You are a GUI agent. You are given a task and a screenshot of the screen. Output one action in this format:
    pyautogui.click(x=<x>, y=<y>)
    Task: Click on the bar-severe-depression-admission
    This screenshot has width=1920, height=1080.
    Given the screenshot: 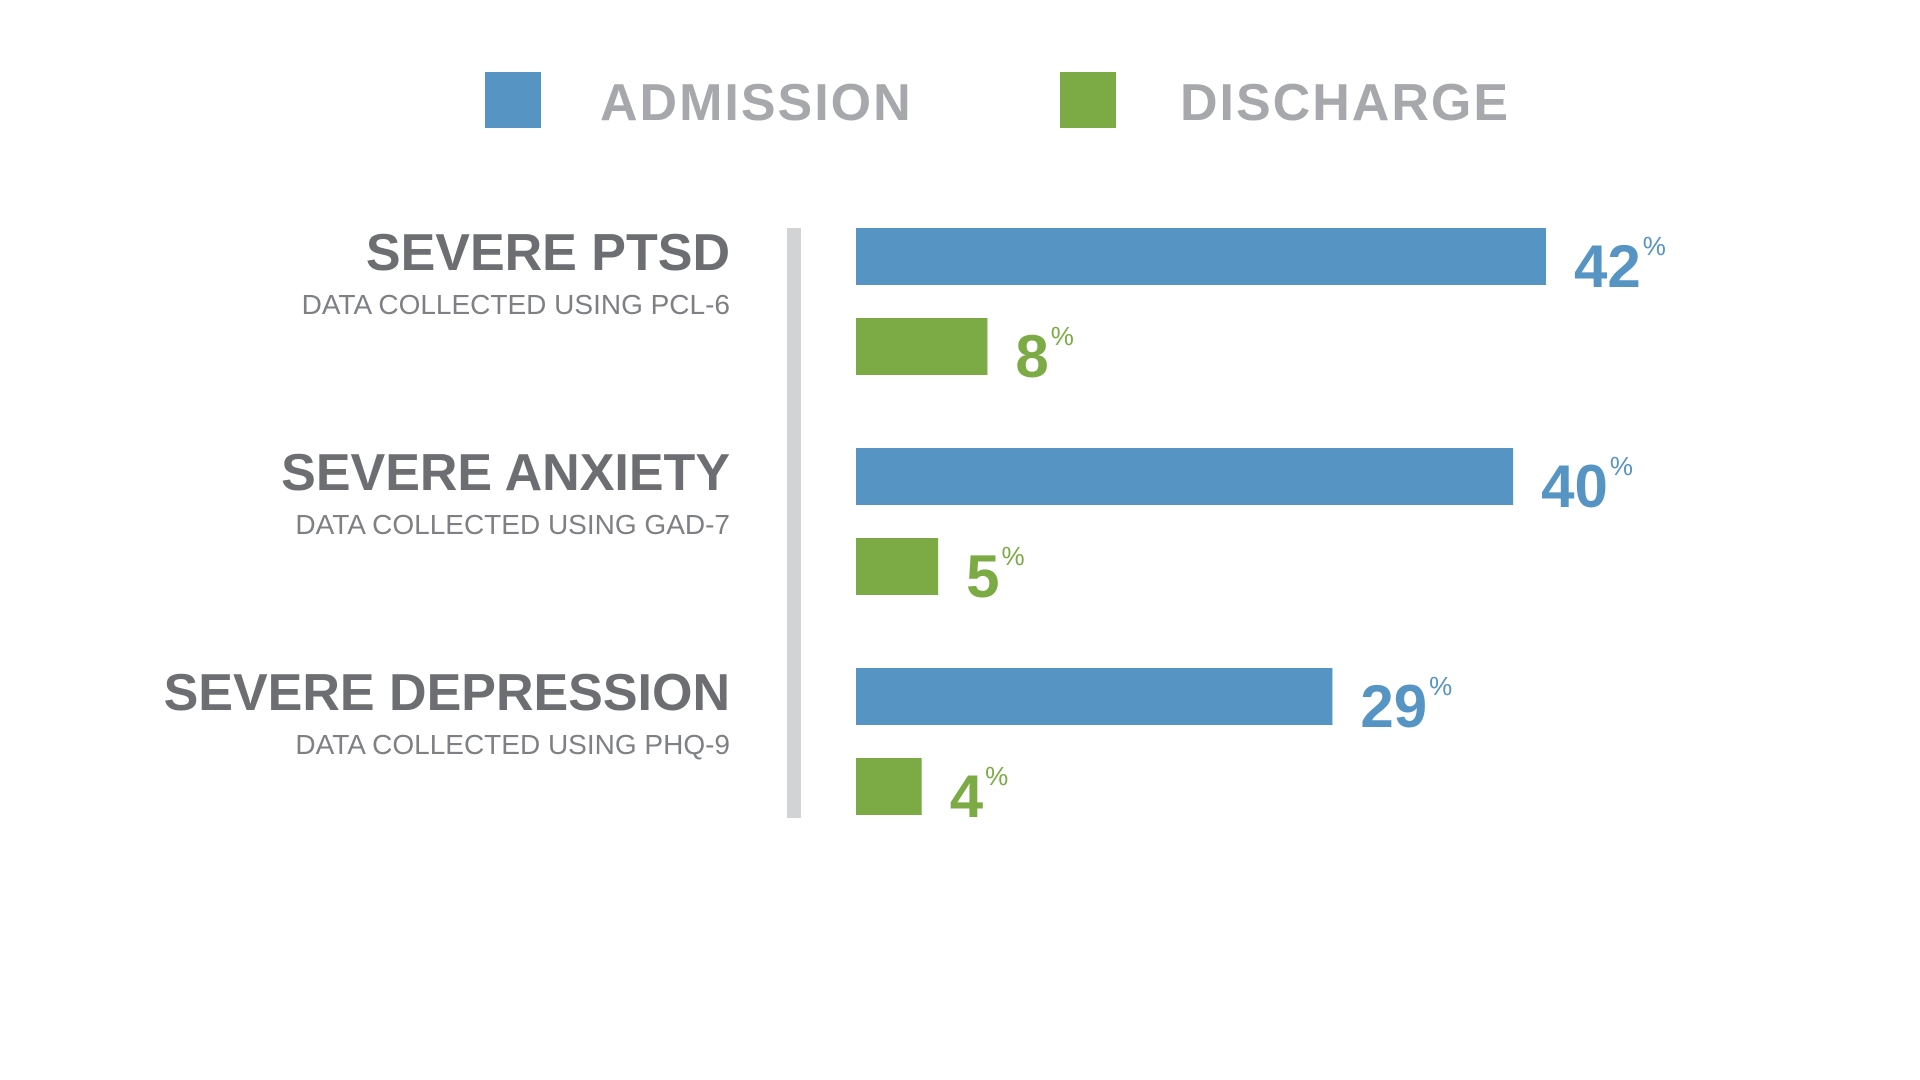 What is the action you would take?
    pyautogui.click(x=1094, y=696)
    